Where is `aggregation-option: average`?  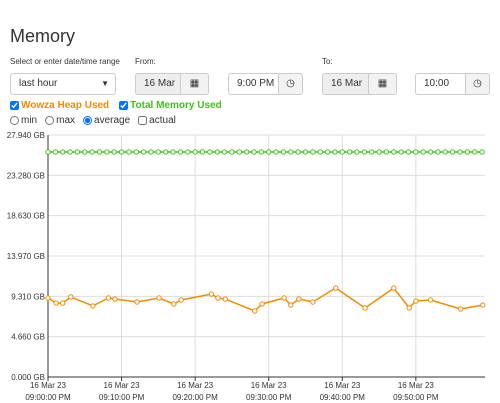
aggregation-option: average is located at coordinates (106, 120).